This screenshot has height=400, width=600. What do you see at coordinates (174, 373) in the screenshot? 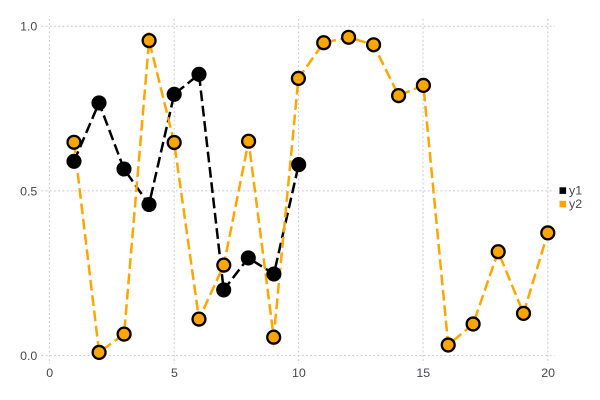
I see `svg-text: 5` at bounding box center [174, 373].